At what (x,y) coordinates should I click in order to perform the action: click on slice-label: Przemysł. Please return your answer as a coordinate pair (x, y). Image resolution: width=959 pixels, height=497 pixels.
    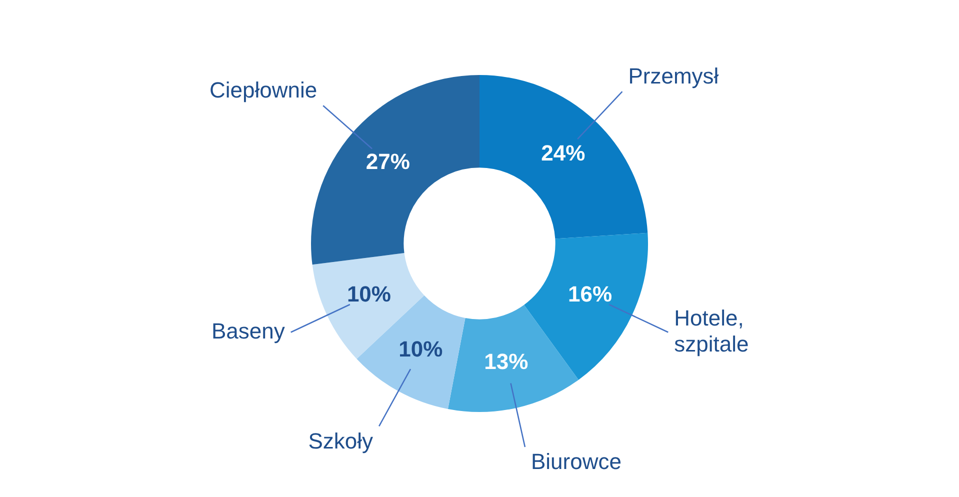
    Looking at the image, I should click on (673, 76).